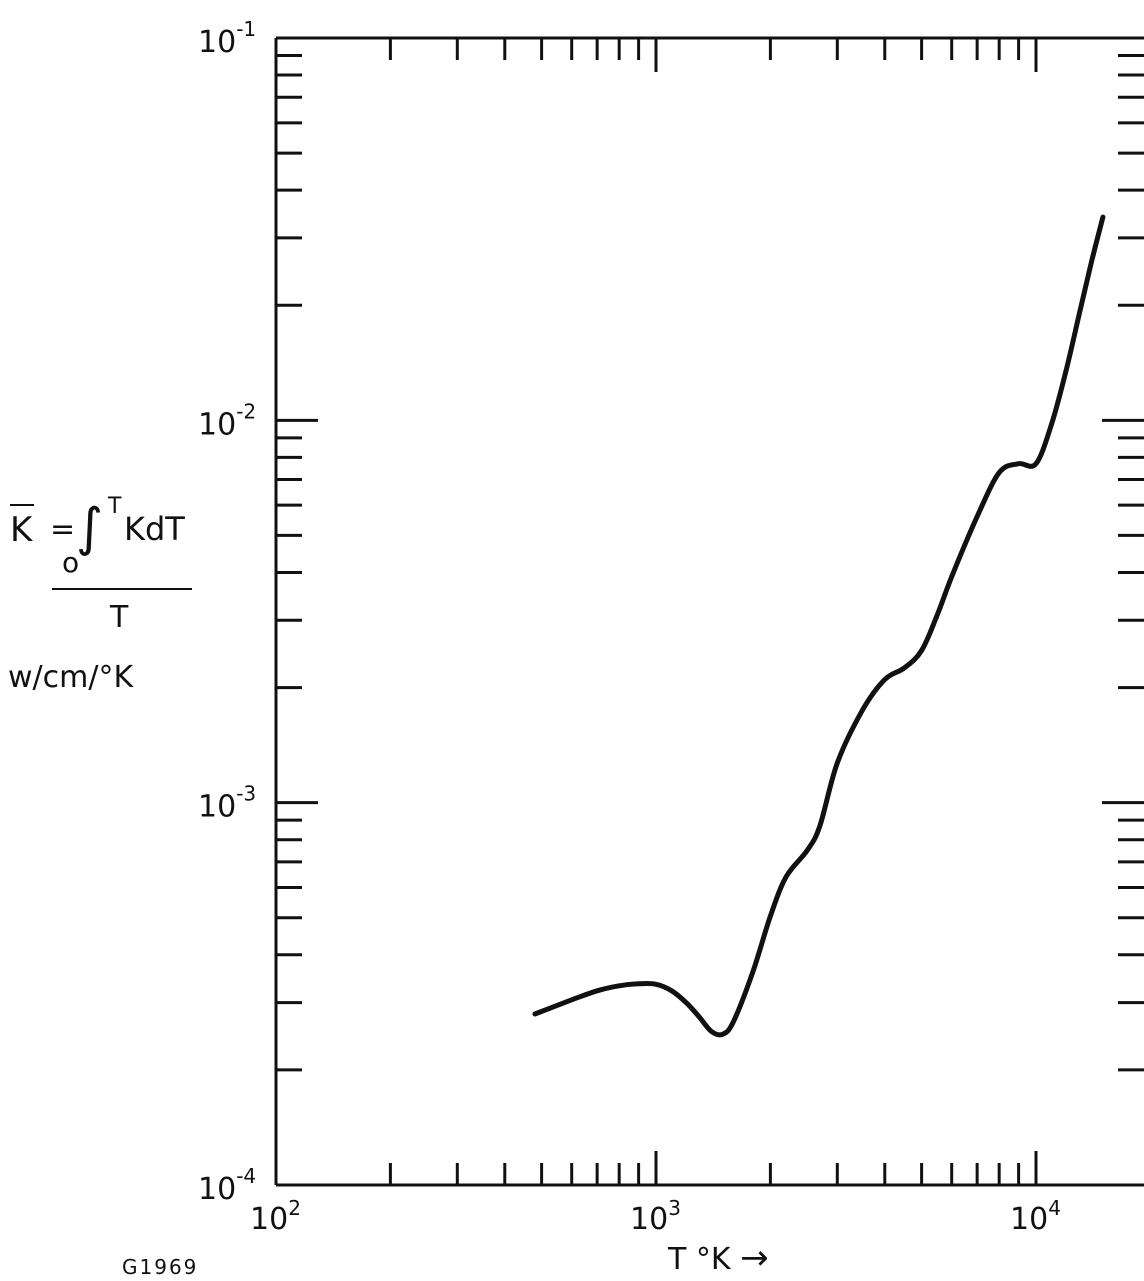  I want to click on x-axis-label: T °K →, so click(718, 1258).